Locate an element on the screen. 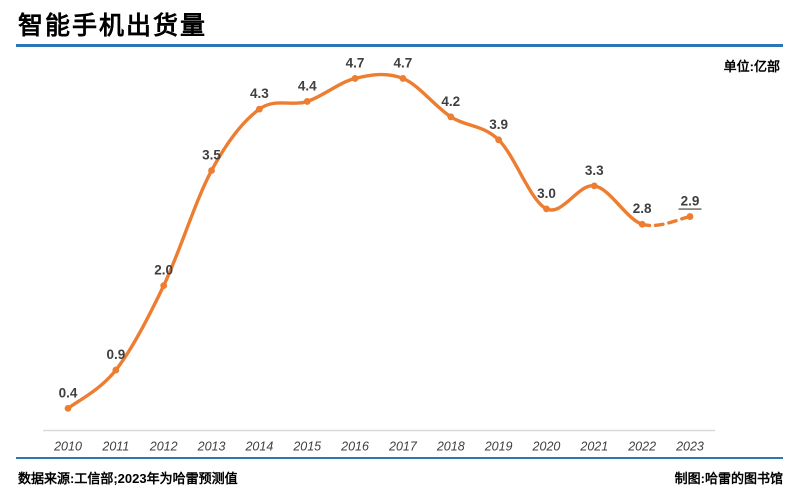 This screenshot has height=500, width=800. data-point-label: 4.4 is located at coordinates (307, 85).